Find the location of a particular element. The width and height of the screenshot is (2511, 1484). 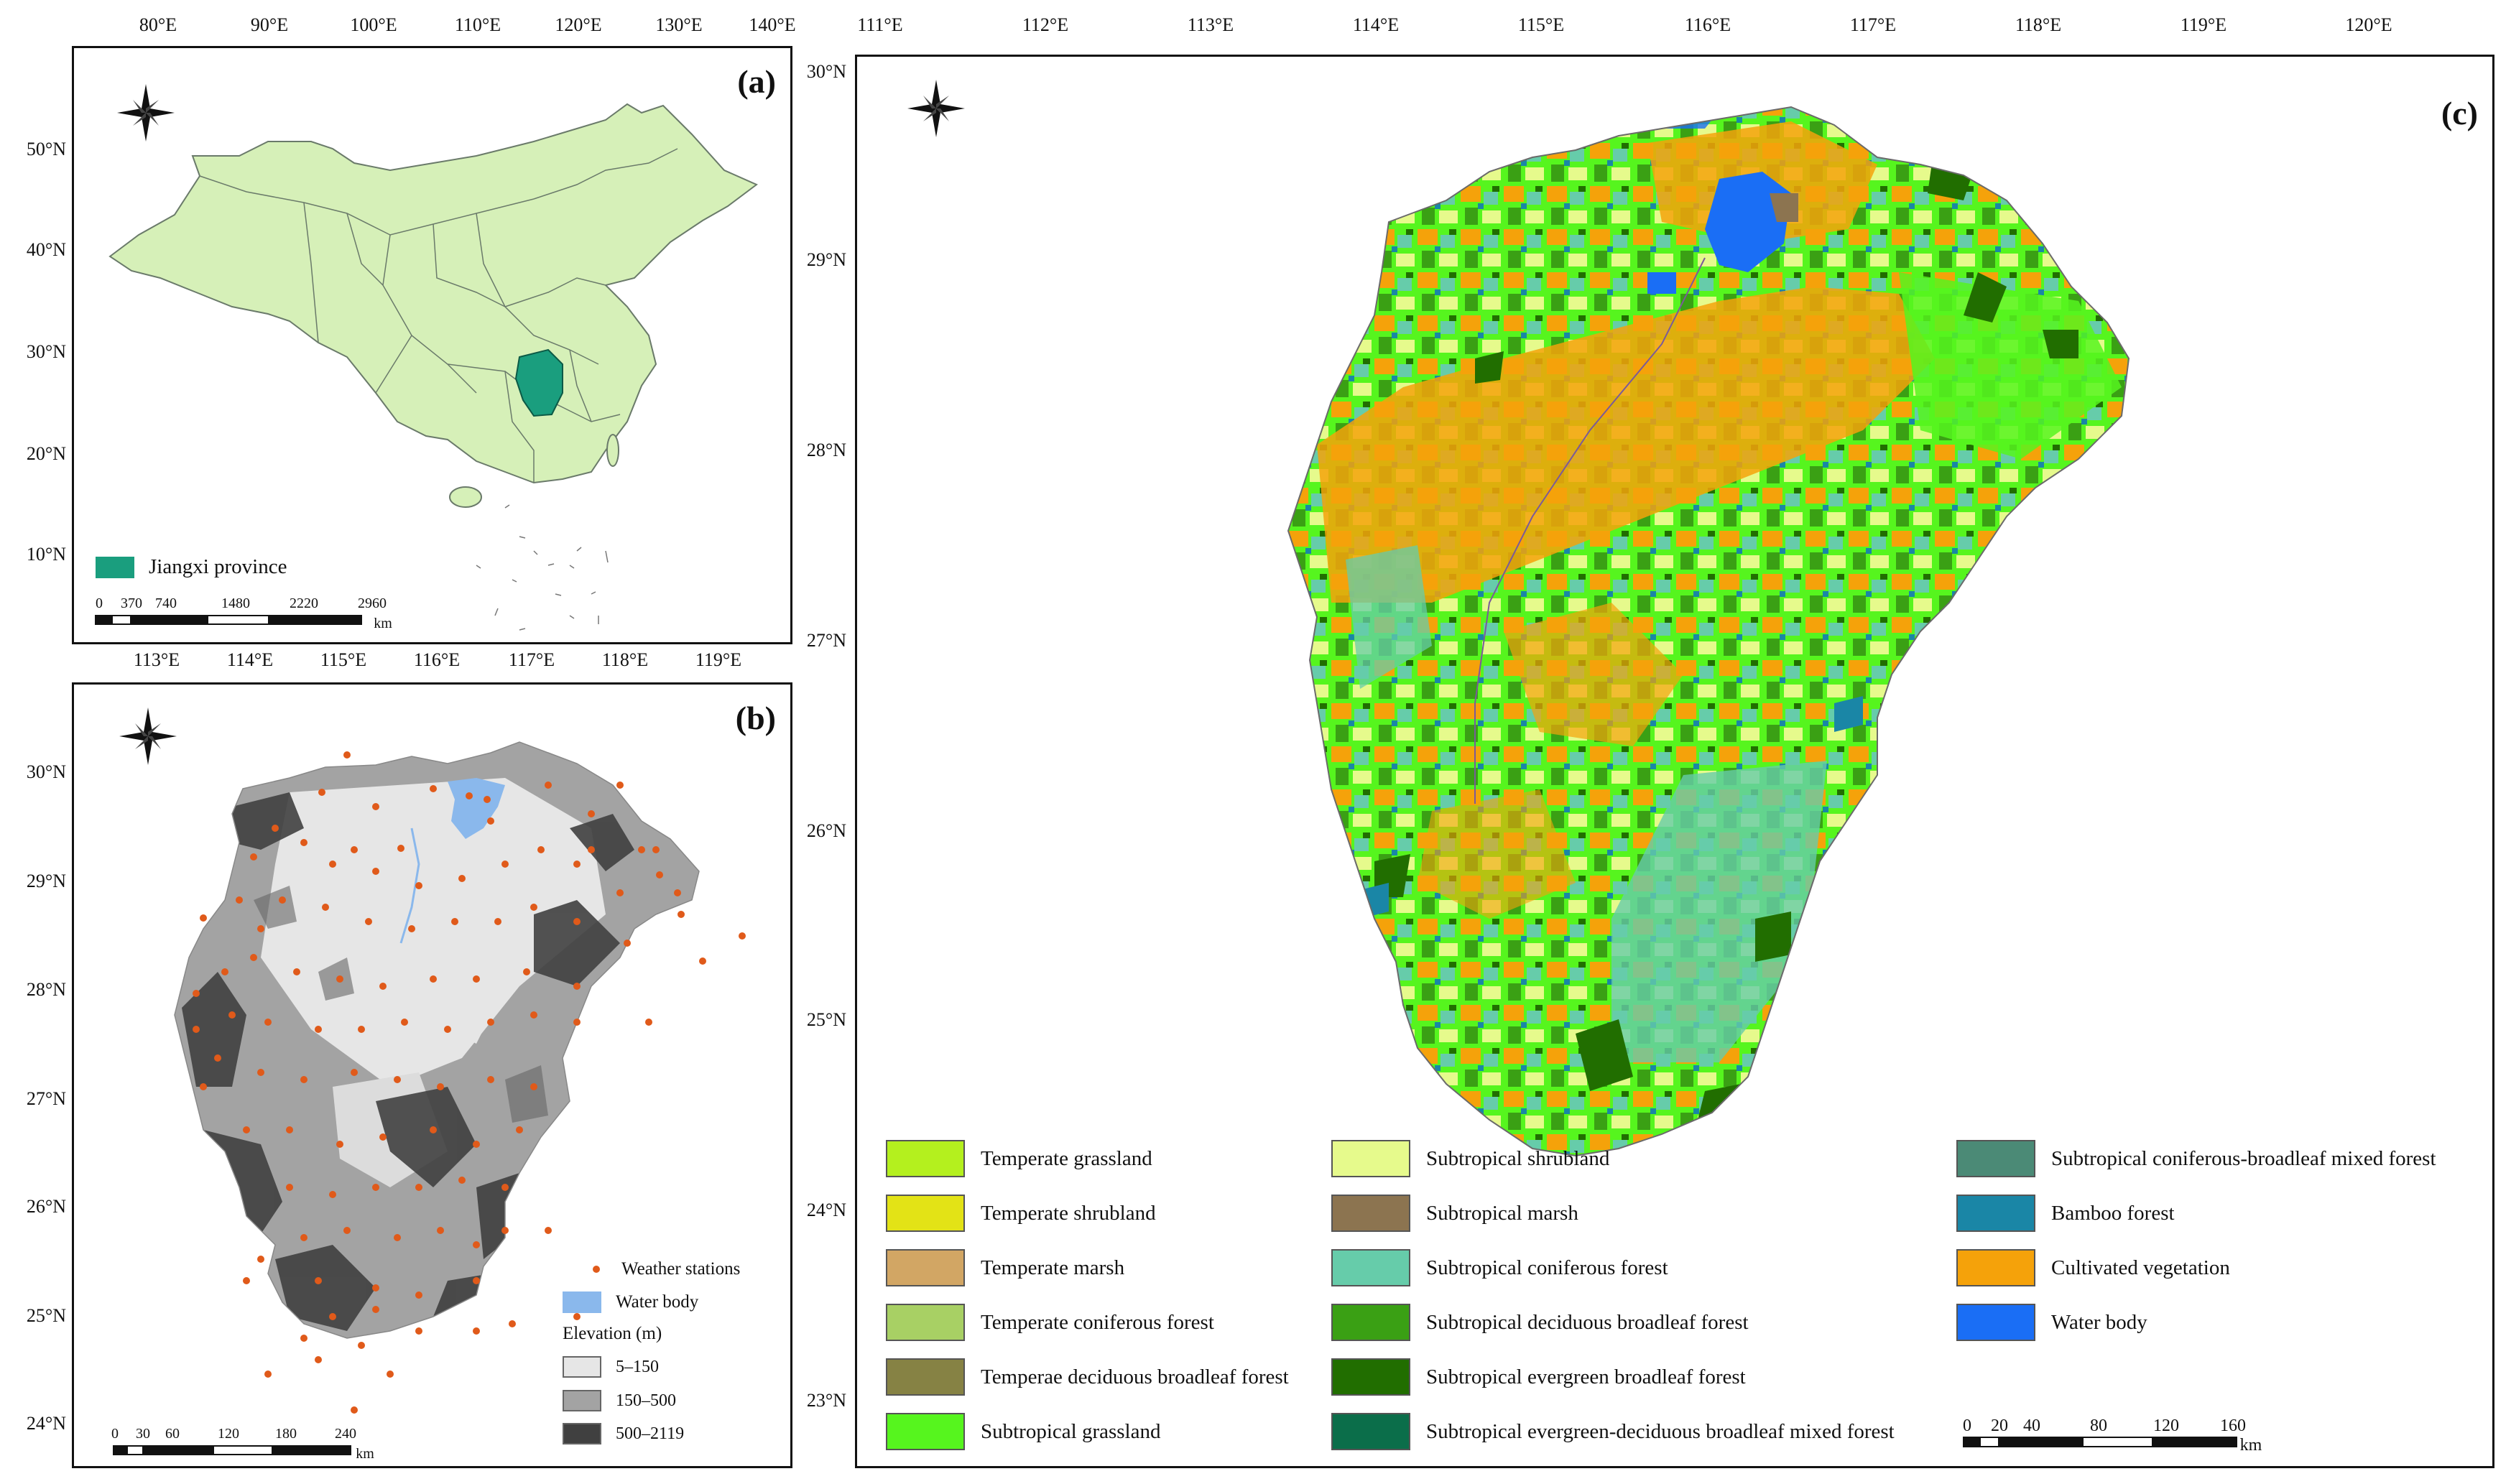

tick-lat: 40°N is located at coordinates (46, 249).